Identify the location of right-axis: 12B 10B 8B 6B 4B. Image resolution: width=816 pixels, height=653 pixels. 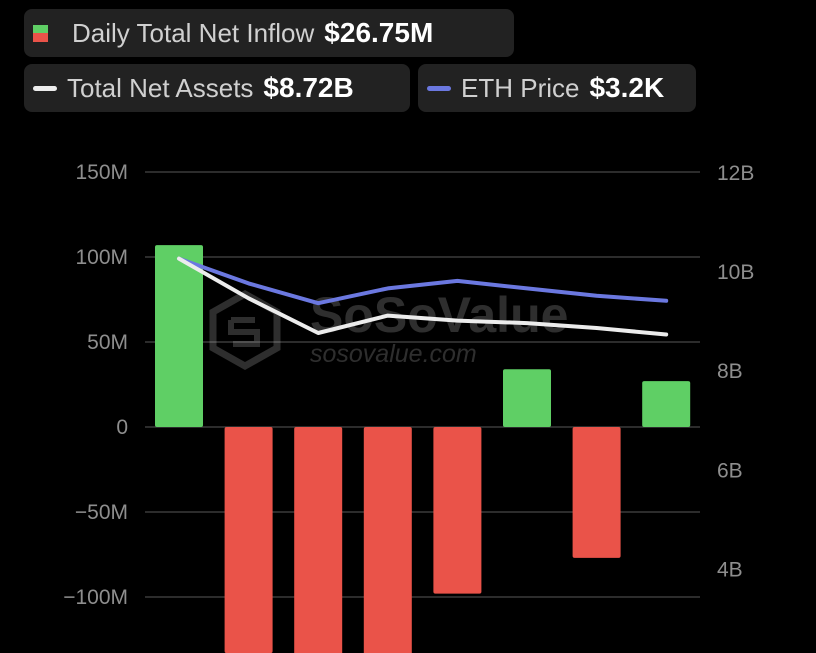
(735, 372).